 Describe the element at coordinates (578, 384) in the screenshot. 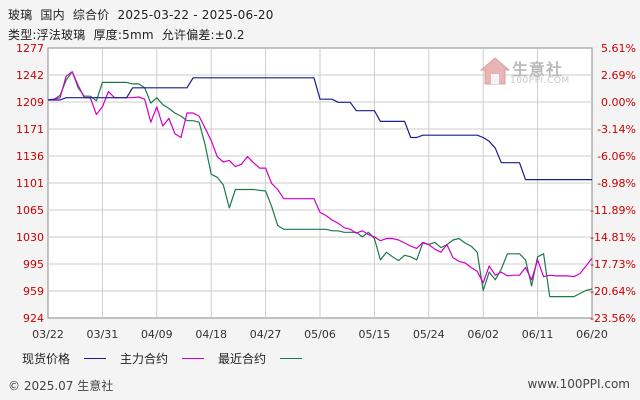

I see `footer-website: www.100PPI.com` at that location.